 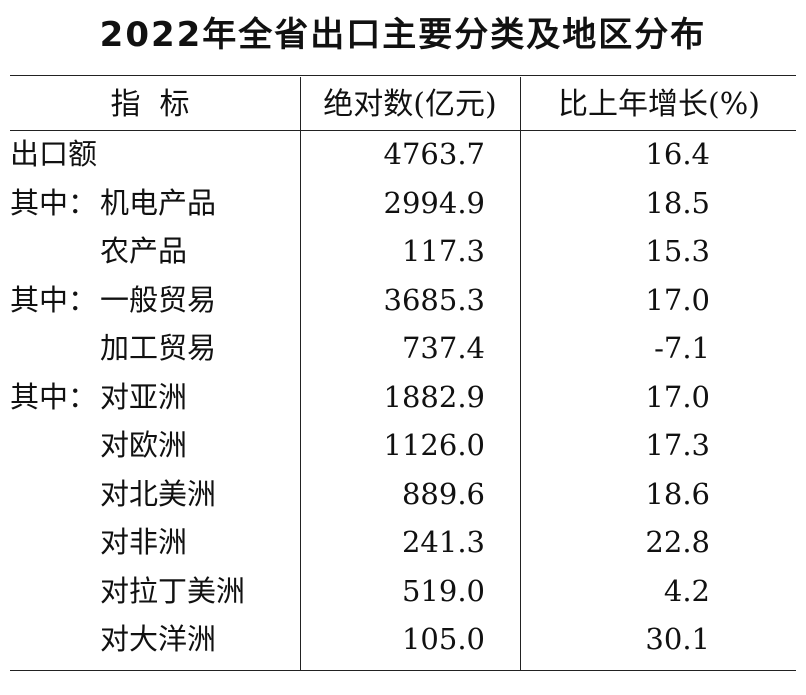 I want to click on value-cell: 105.0, so click(x=443, y=639).